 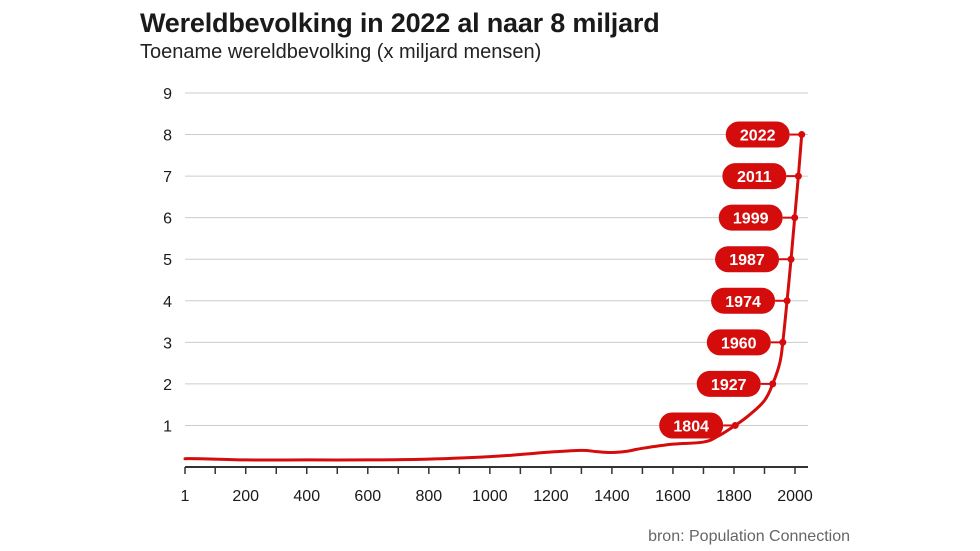 What do you see at coordinates (795, 496) in the screenshot?
I see `x-tick-label-2000: 2000` at bounding box center [795, 496].